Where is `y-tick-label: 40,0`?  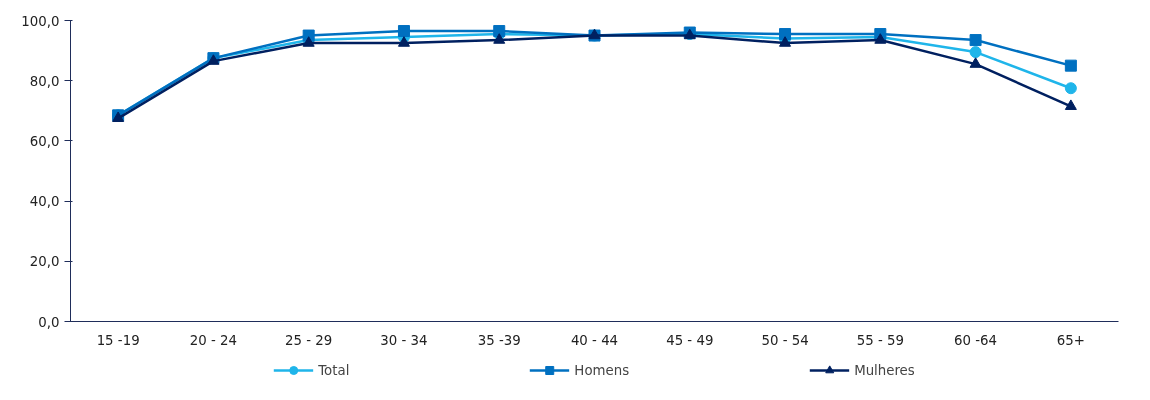
y-tick-label: 40,0 is located at coordinates (44, 202).